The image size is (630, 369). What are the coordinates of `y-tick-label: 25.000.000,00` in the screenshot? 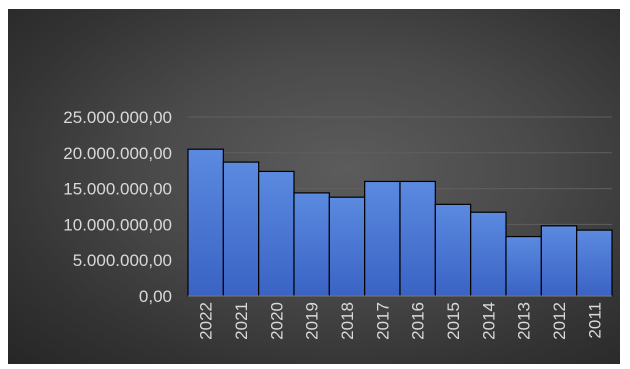 It's located at (117, 117).